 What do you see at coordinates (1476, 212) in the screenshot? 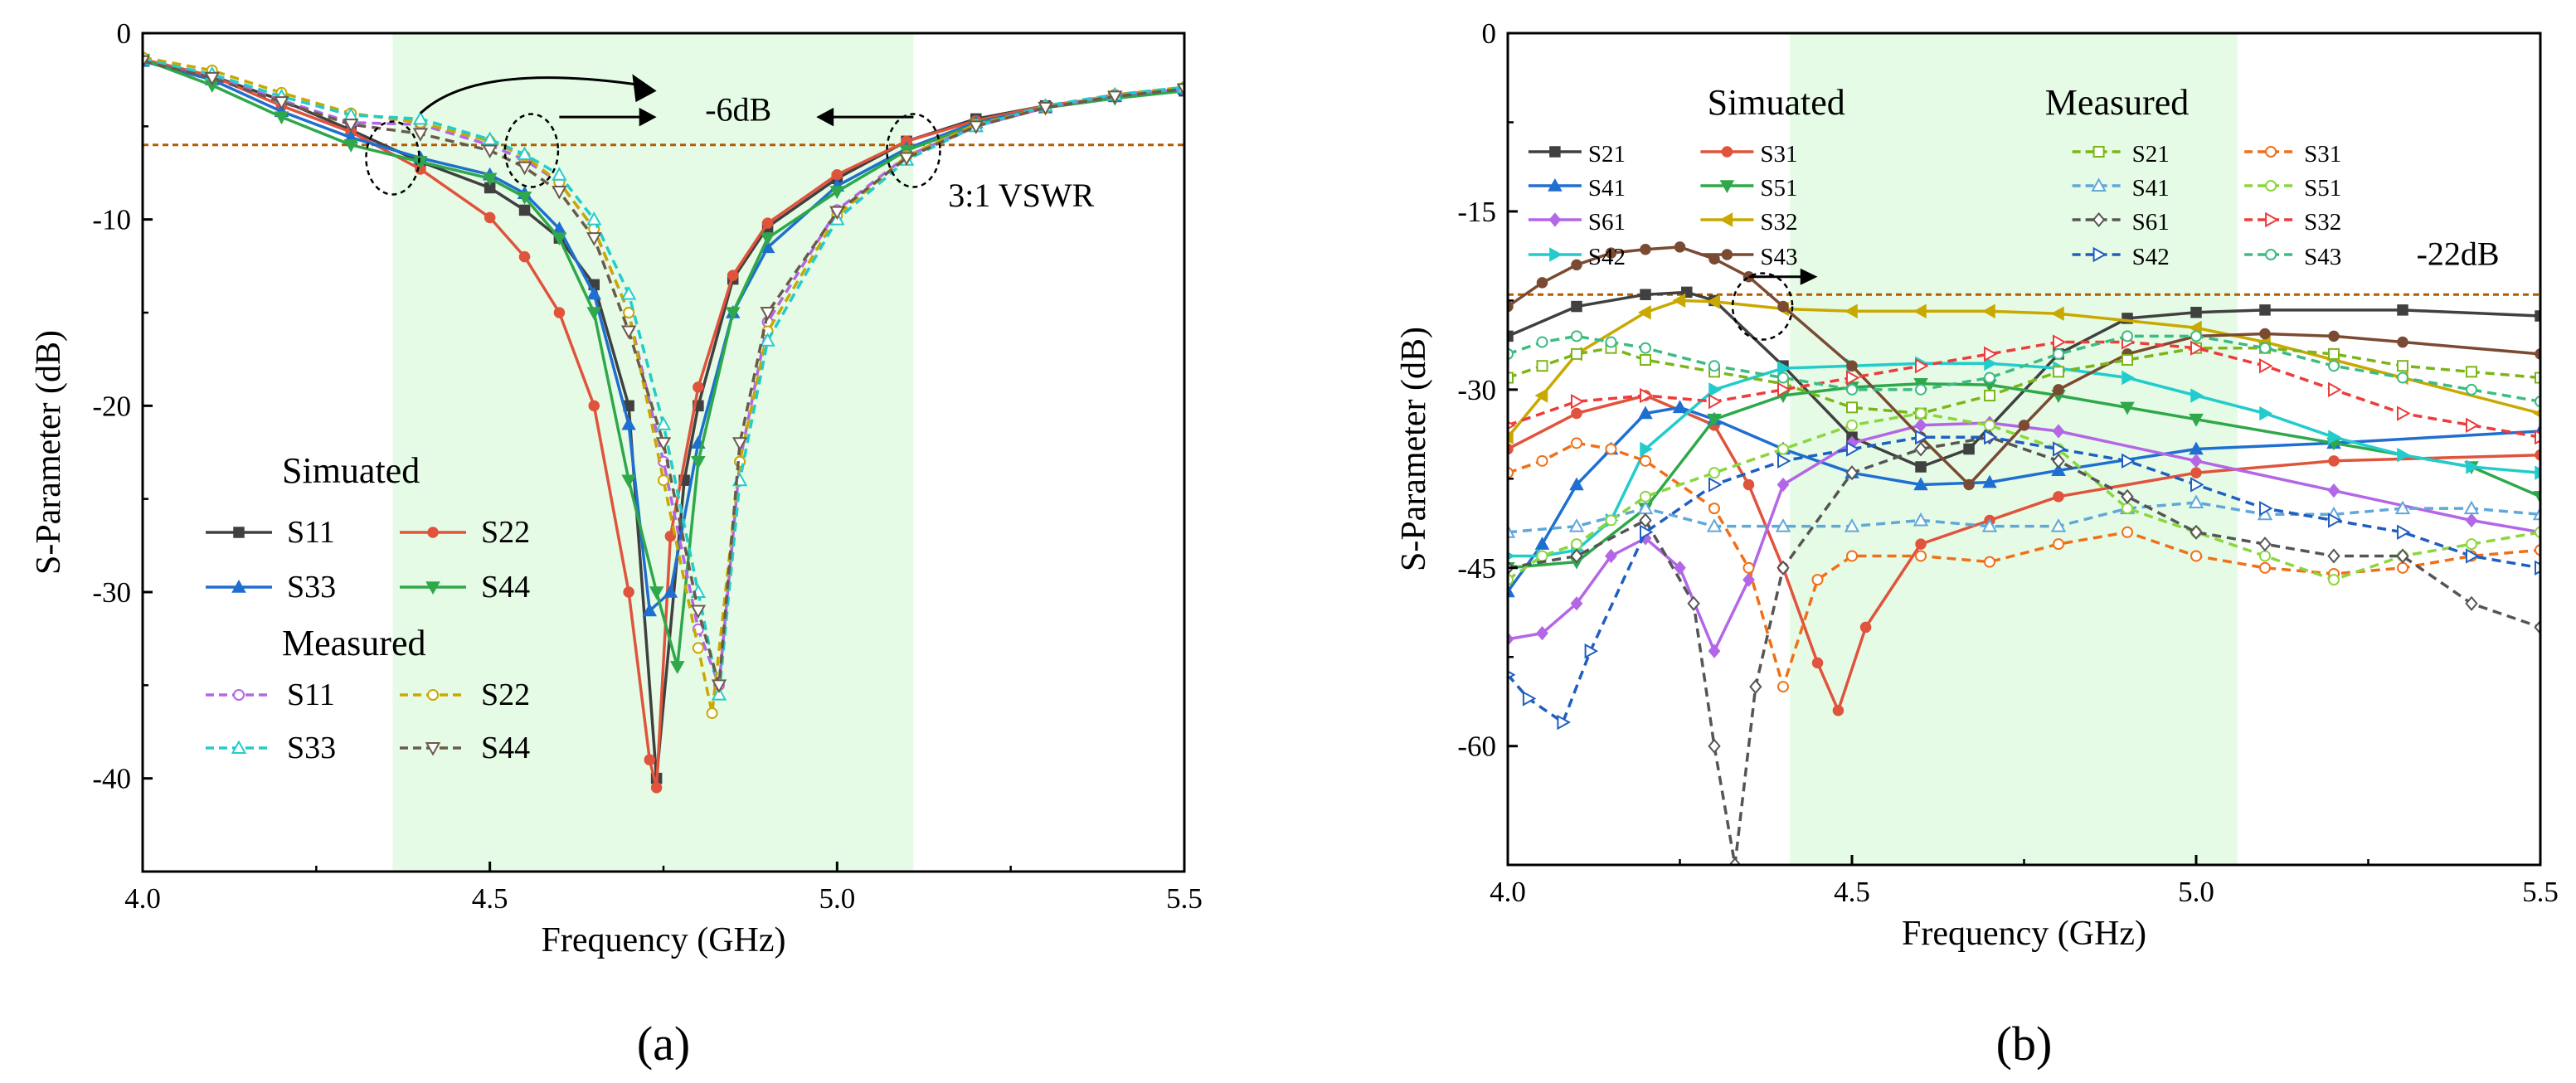
I see `y-tick-label: -15` at bounding box center [1476, 212].